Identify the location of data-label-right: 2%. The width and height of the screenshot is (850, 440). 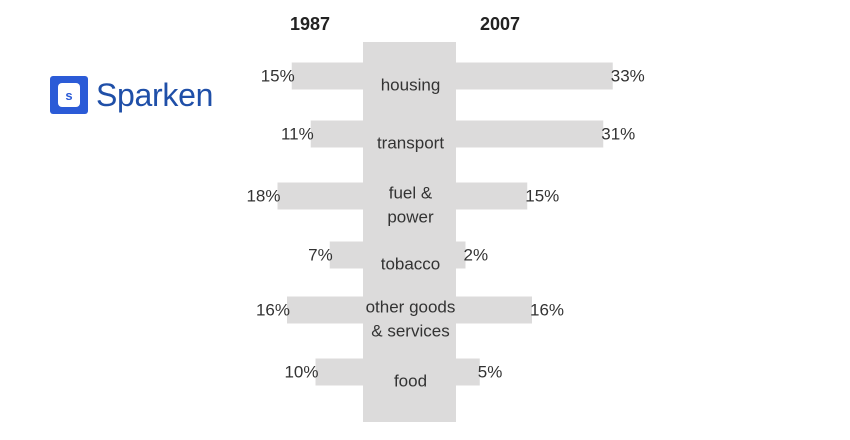
(476, 254).